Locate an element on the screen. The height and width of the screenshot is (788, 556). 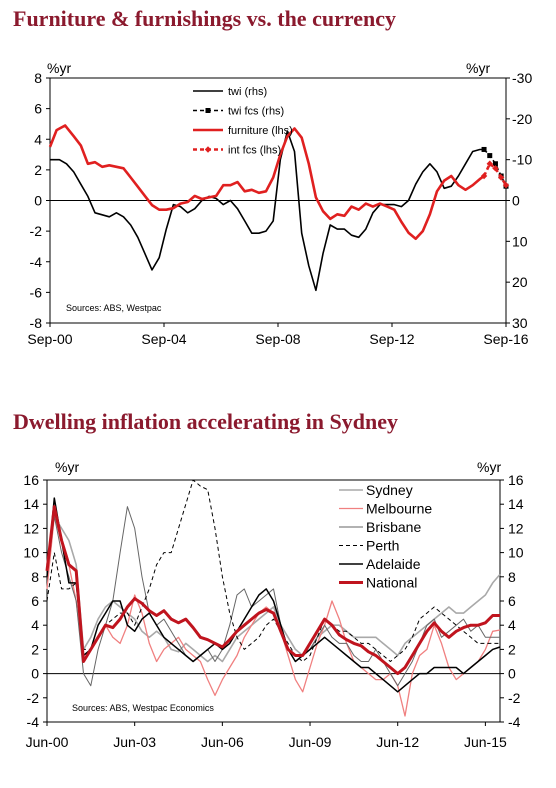
chart1-series-twi-fcs-rhs is located at coordinates (495, 167).